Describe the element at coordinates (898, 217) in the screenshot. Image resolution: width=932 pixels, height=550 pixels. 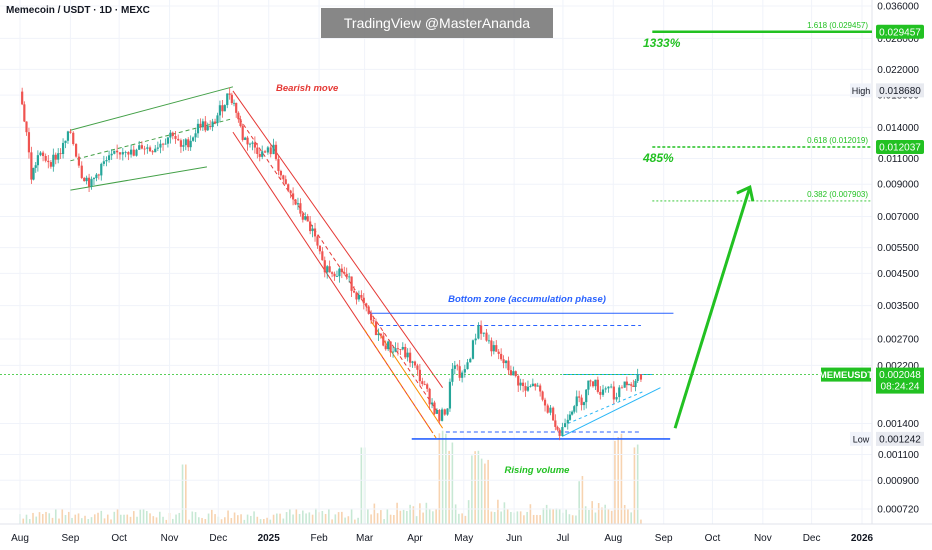
I see `price-tick-label: 0.007000` at that location.